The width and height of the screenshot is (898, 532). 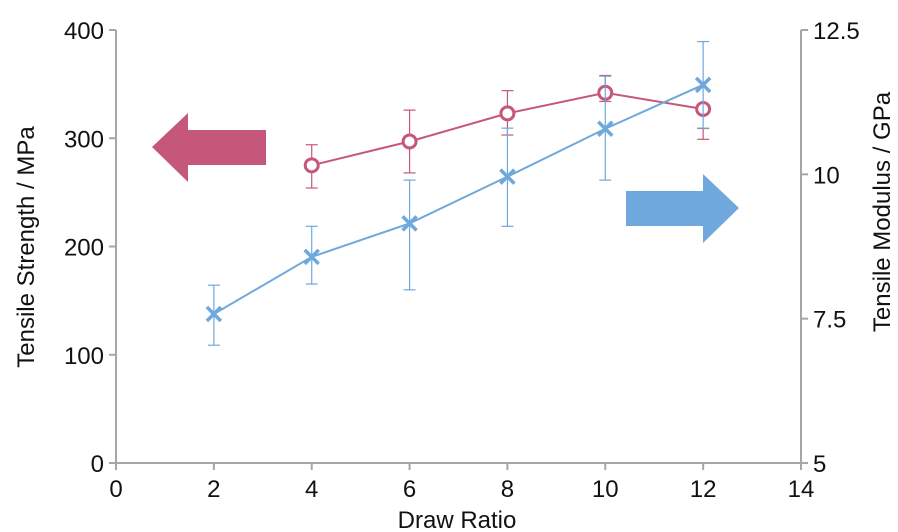 I want to click on left-y-axis-title: Tensile Strength / MPa, so click(x=26, y=247).